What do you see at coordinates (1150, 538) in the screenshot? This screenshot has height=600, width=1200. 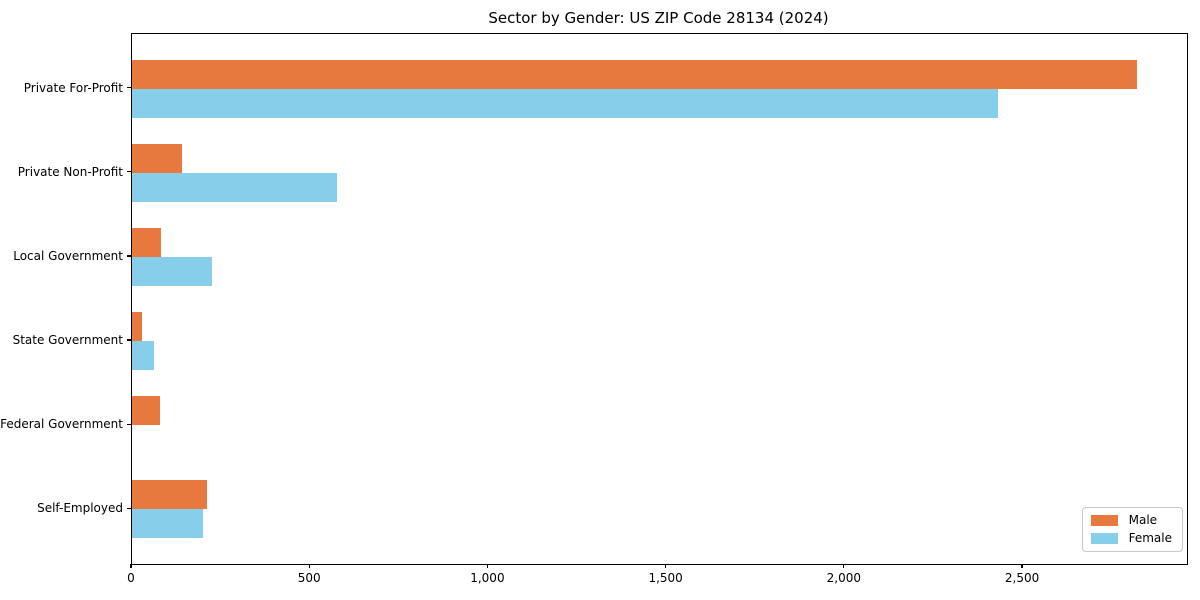 I see `legend-label-female: Female` at bounding box center [1150, 538].